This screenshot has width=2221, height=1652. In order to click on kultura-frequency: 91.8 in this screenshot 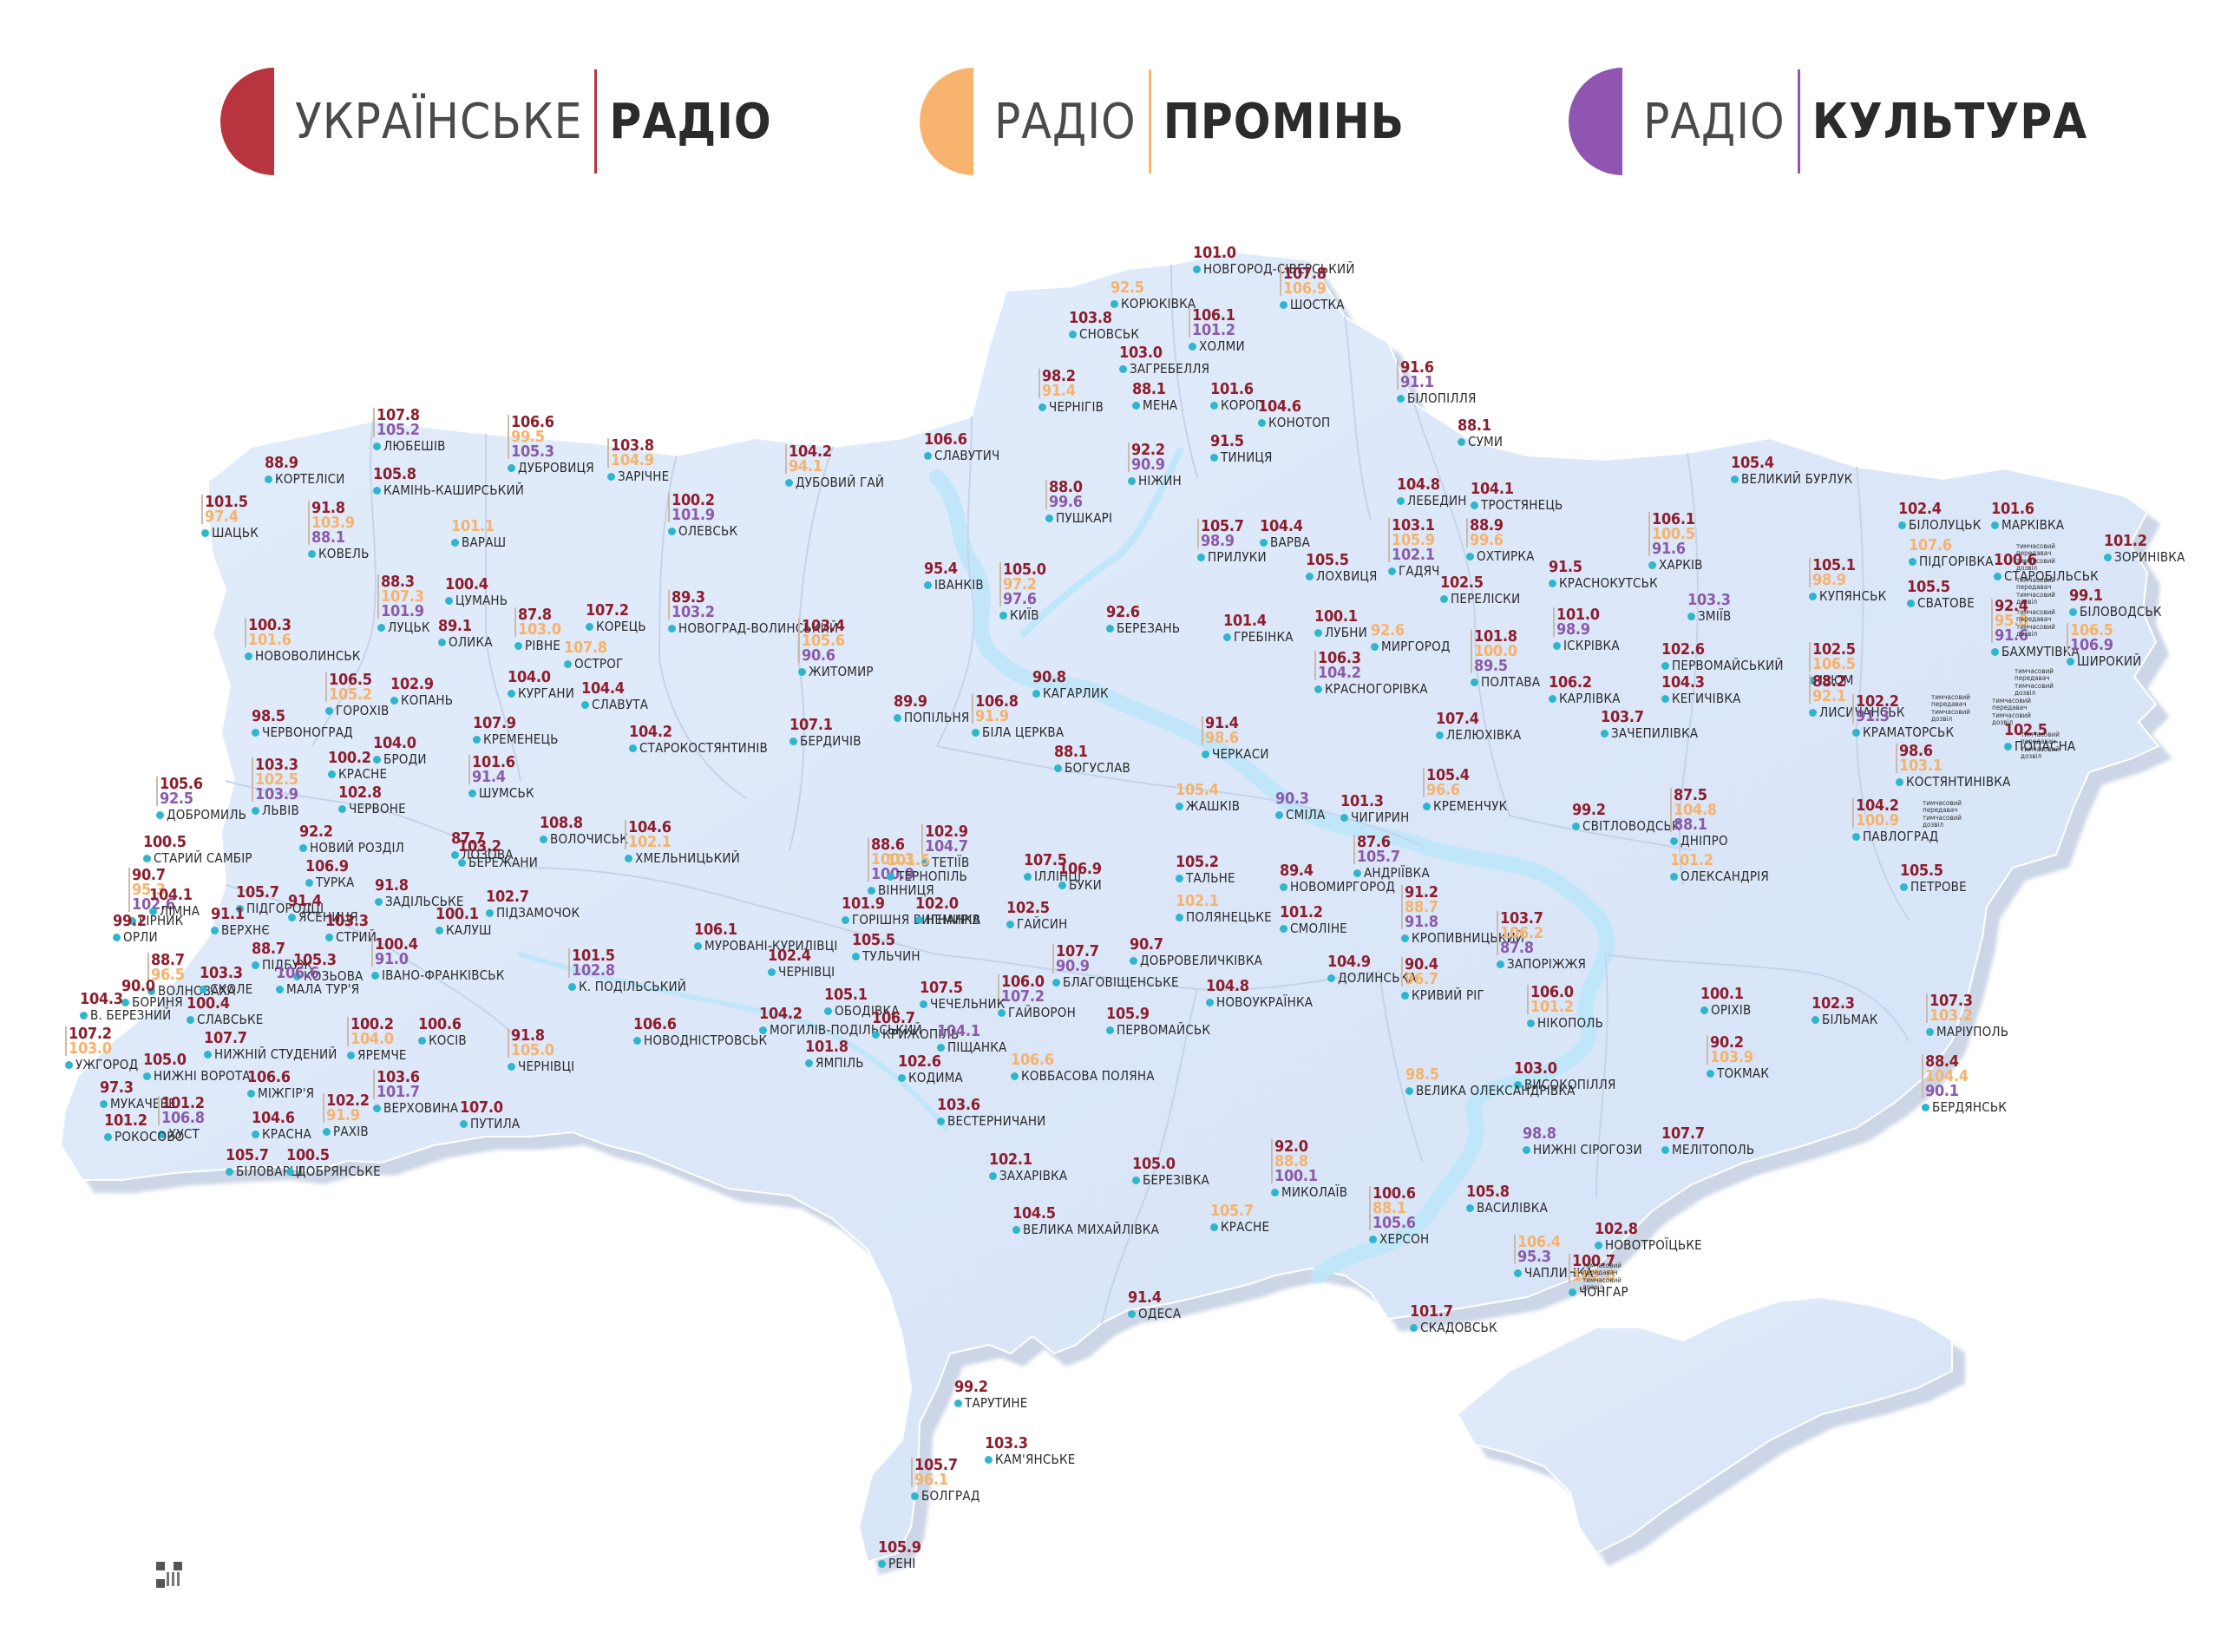, I will do `click(1421, 922)`.